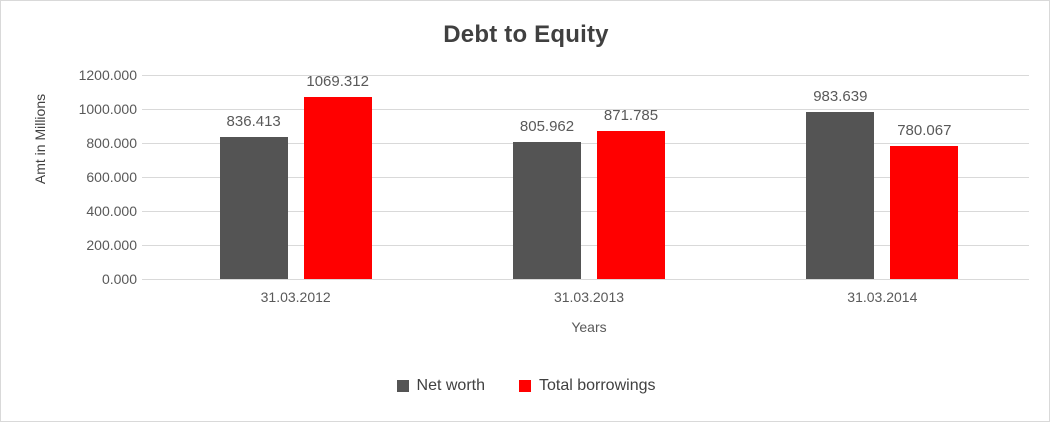 The image size is (1050, 422). What do you see at coordinates (450, 385) in the screenshot?
I see `legend-label: Net worth` at bounding box center [450, 385].